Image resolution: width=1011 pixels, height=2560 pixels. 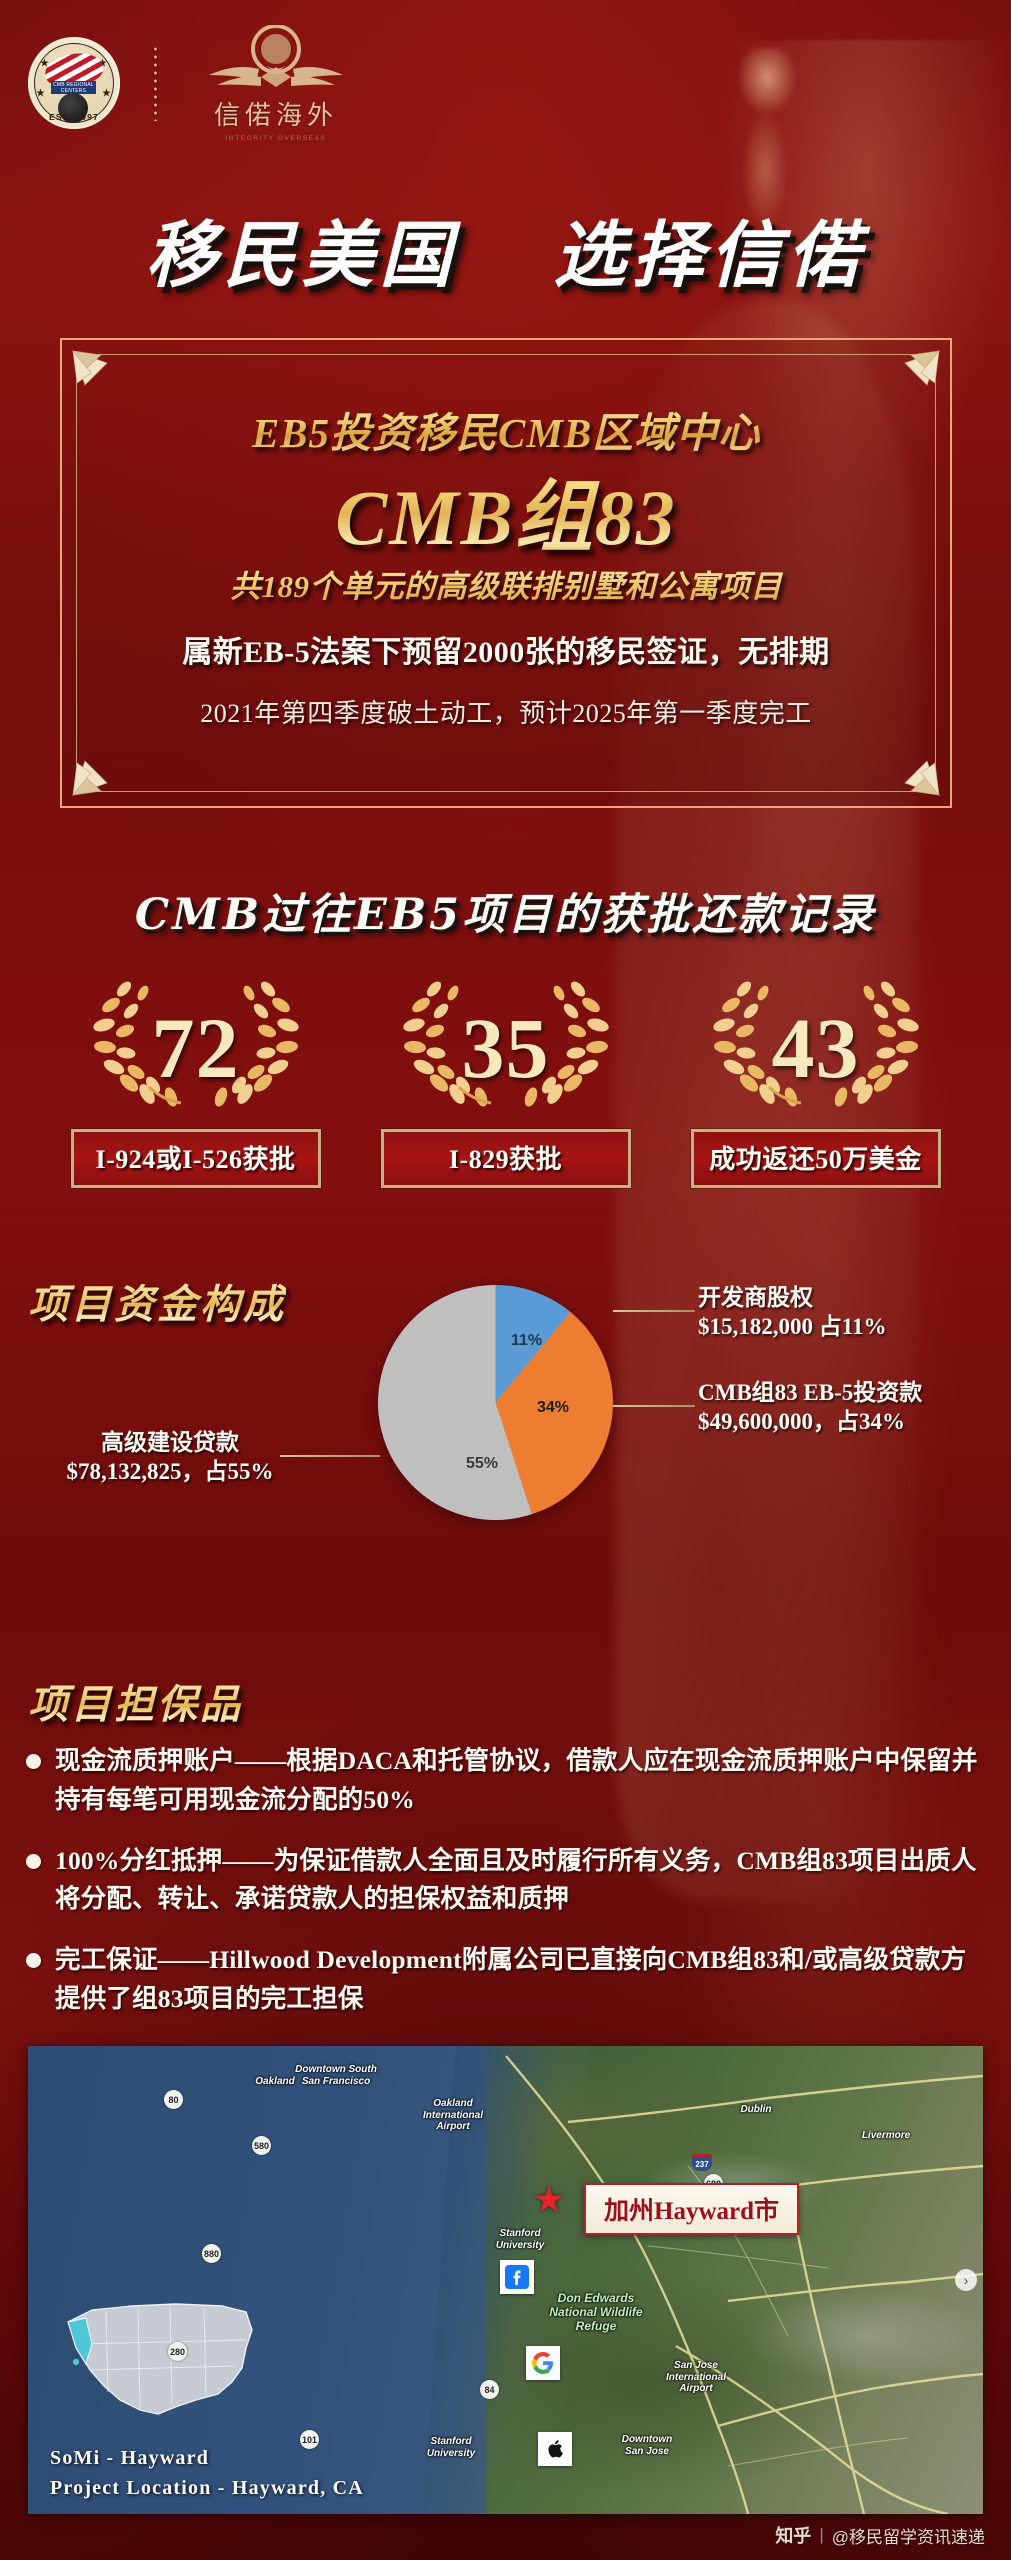 I want to click on laurel-wreath-icon: 43, so click(x=816, y=1045).